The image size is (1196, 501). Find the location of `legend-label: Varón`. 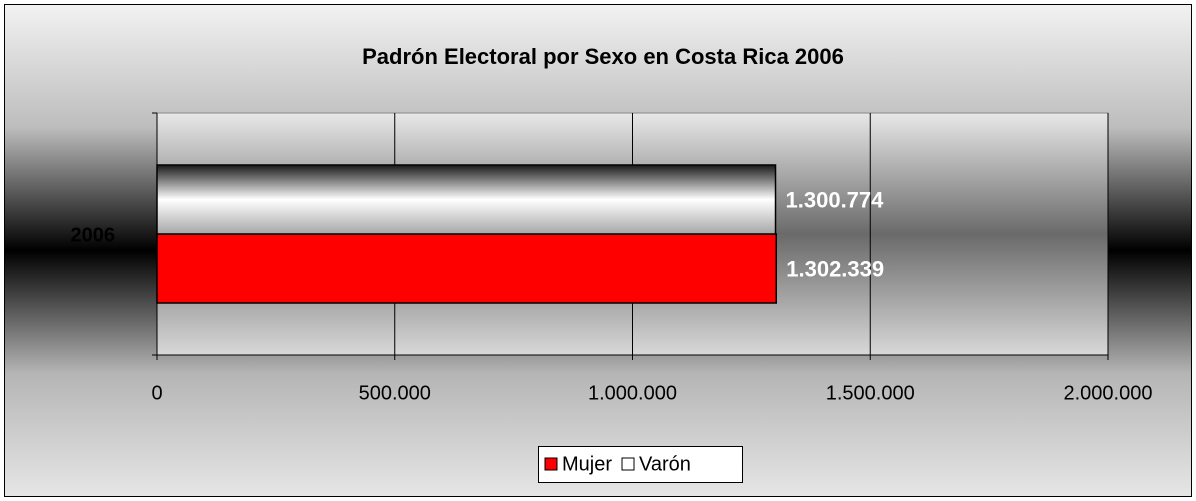

legend-label: Varón is located at coordinates (665, 464).